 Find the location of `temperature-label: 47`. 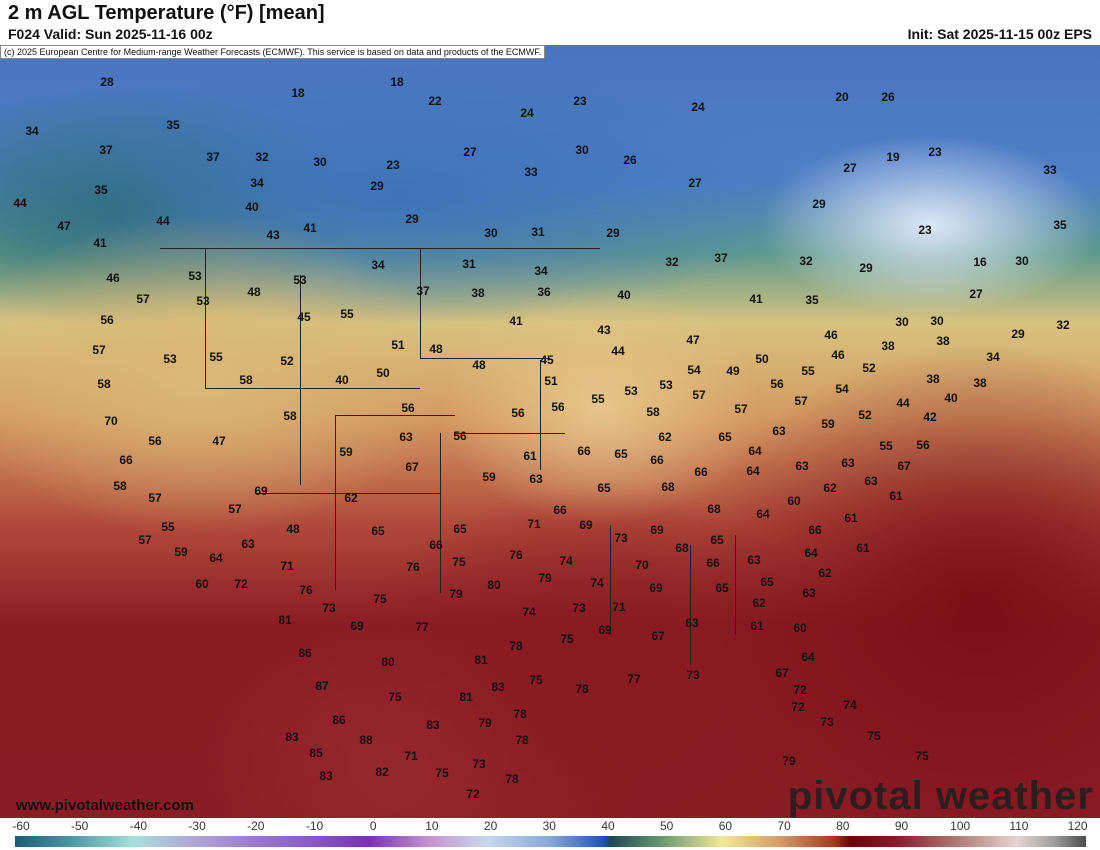

temperature-label: 47 is located at coordinates (693, 340).